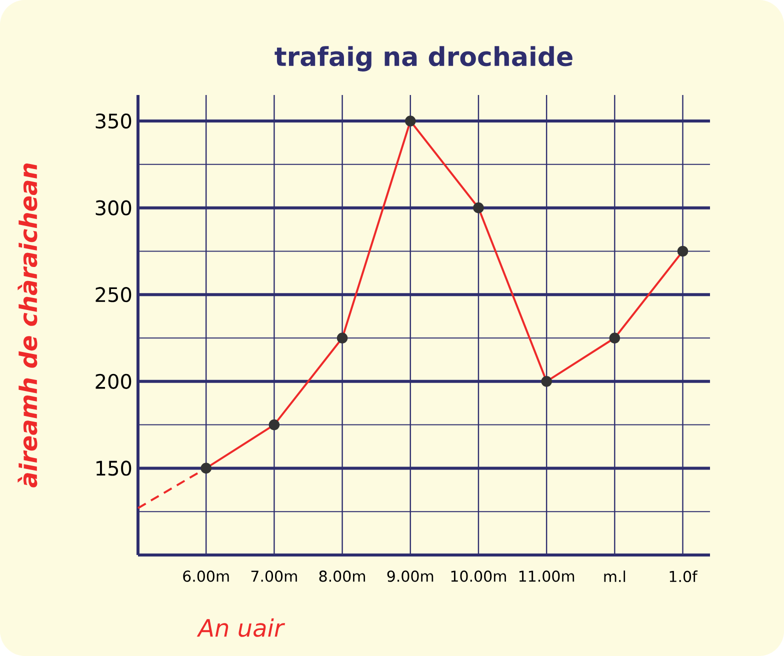 Image resolution: width=784 pixels, height=656 pixels. What do you see at coordinates (114, 294) in the screenshot?
I see `y-tick-label: 250` at bounding box center [114, 294].